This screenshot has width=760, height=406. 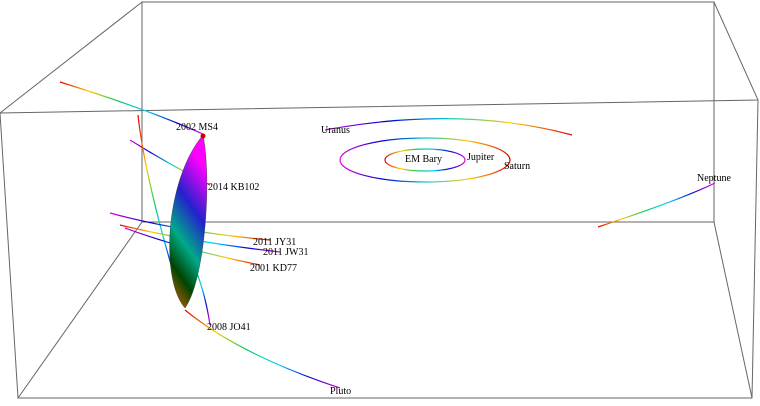 What do you see at coordinates (714, 178) in the screenshot?
I see `label: Neptune` at bounding box center [714, 178].